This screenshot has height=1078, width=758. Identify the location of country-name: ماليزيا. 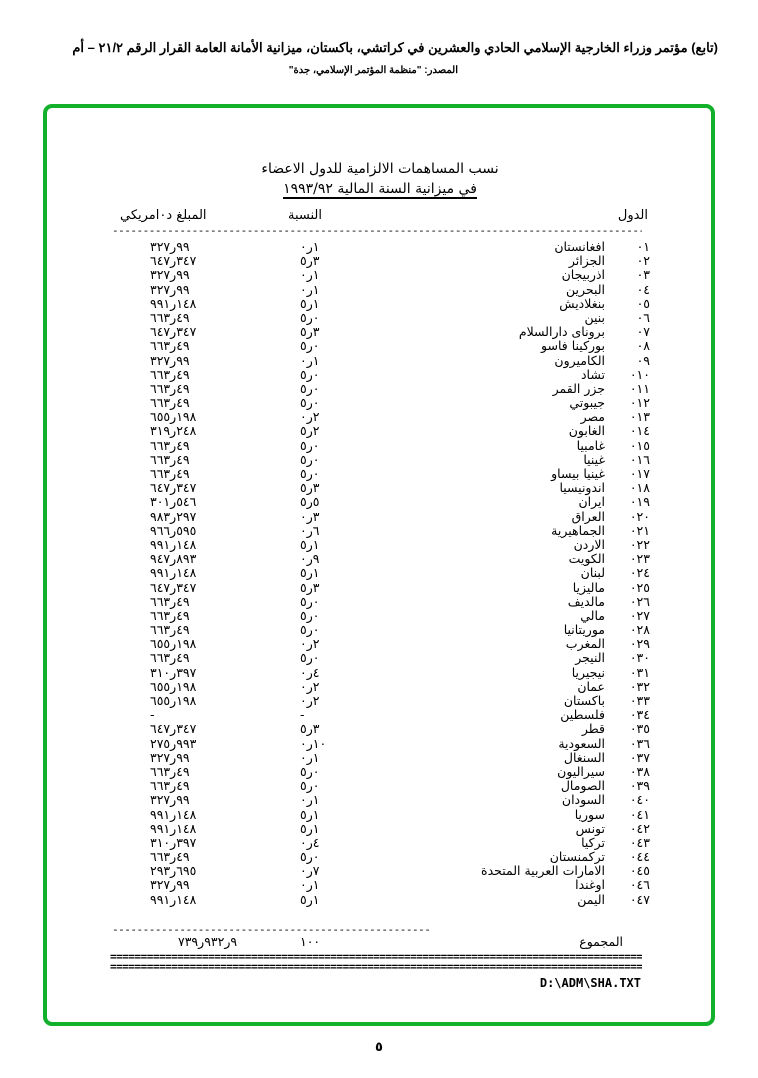
(588, 587).